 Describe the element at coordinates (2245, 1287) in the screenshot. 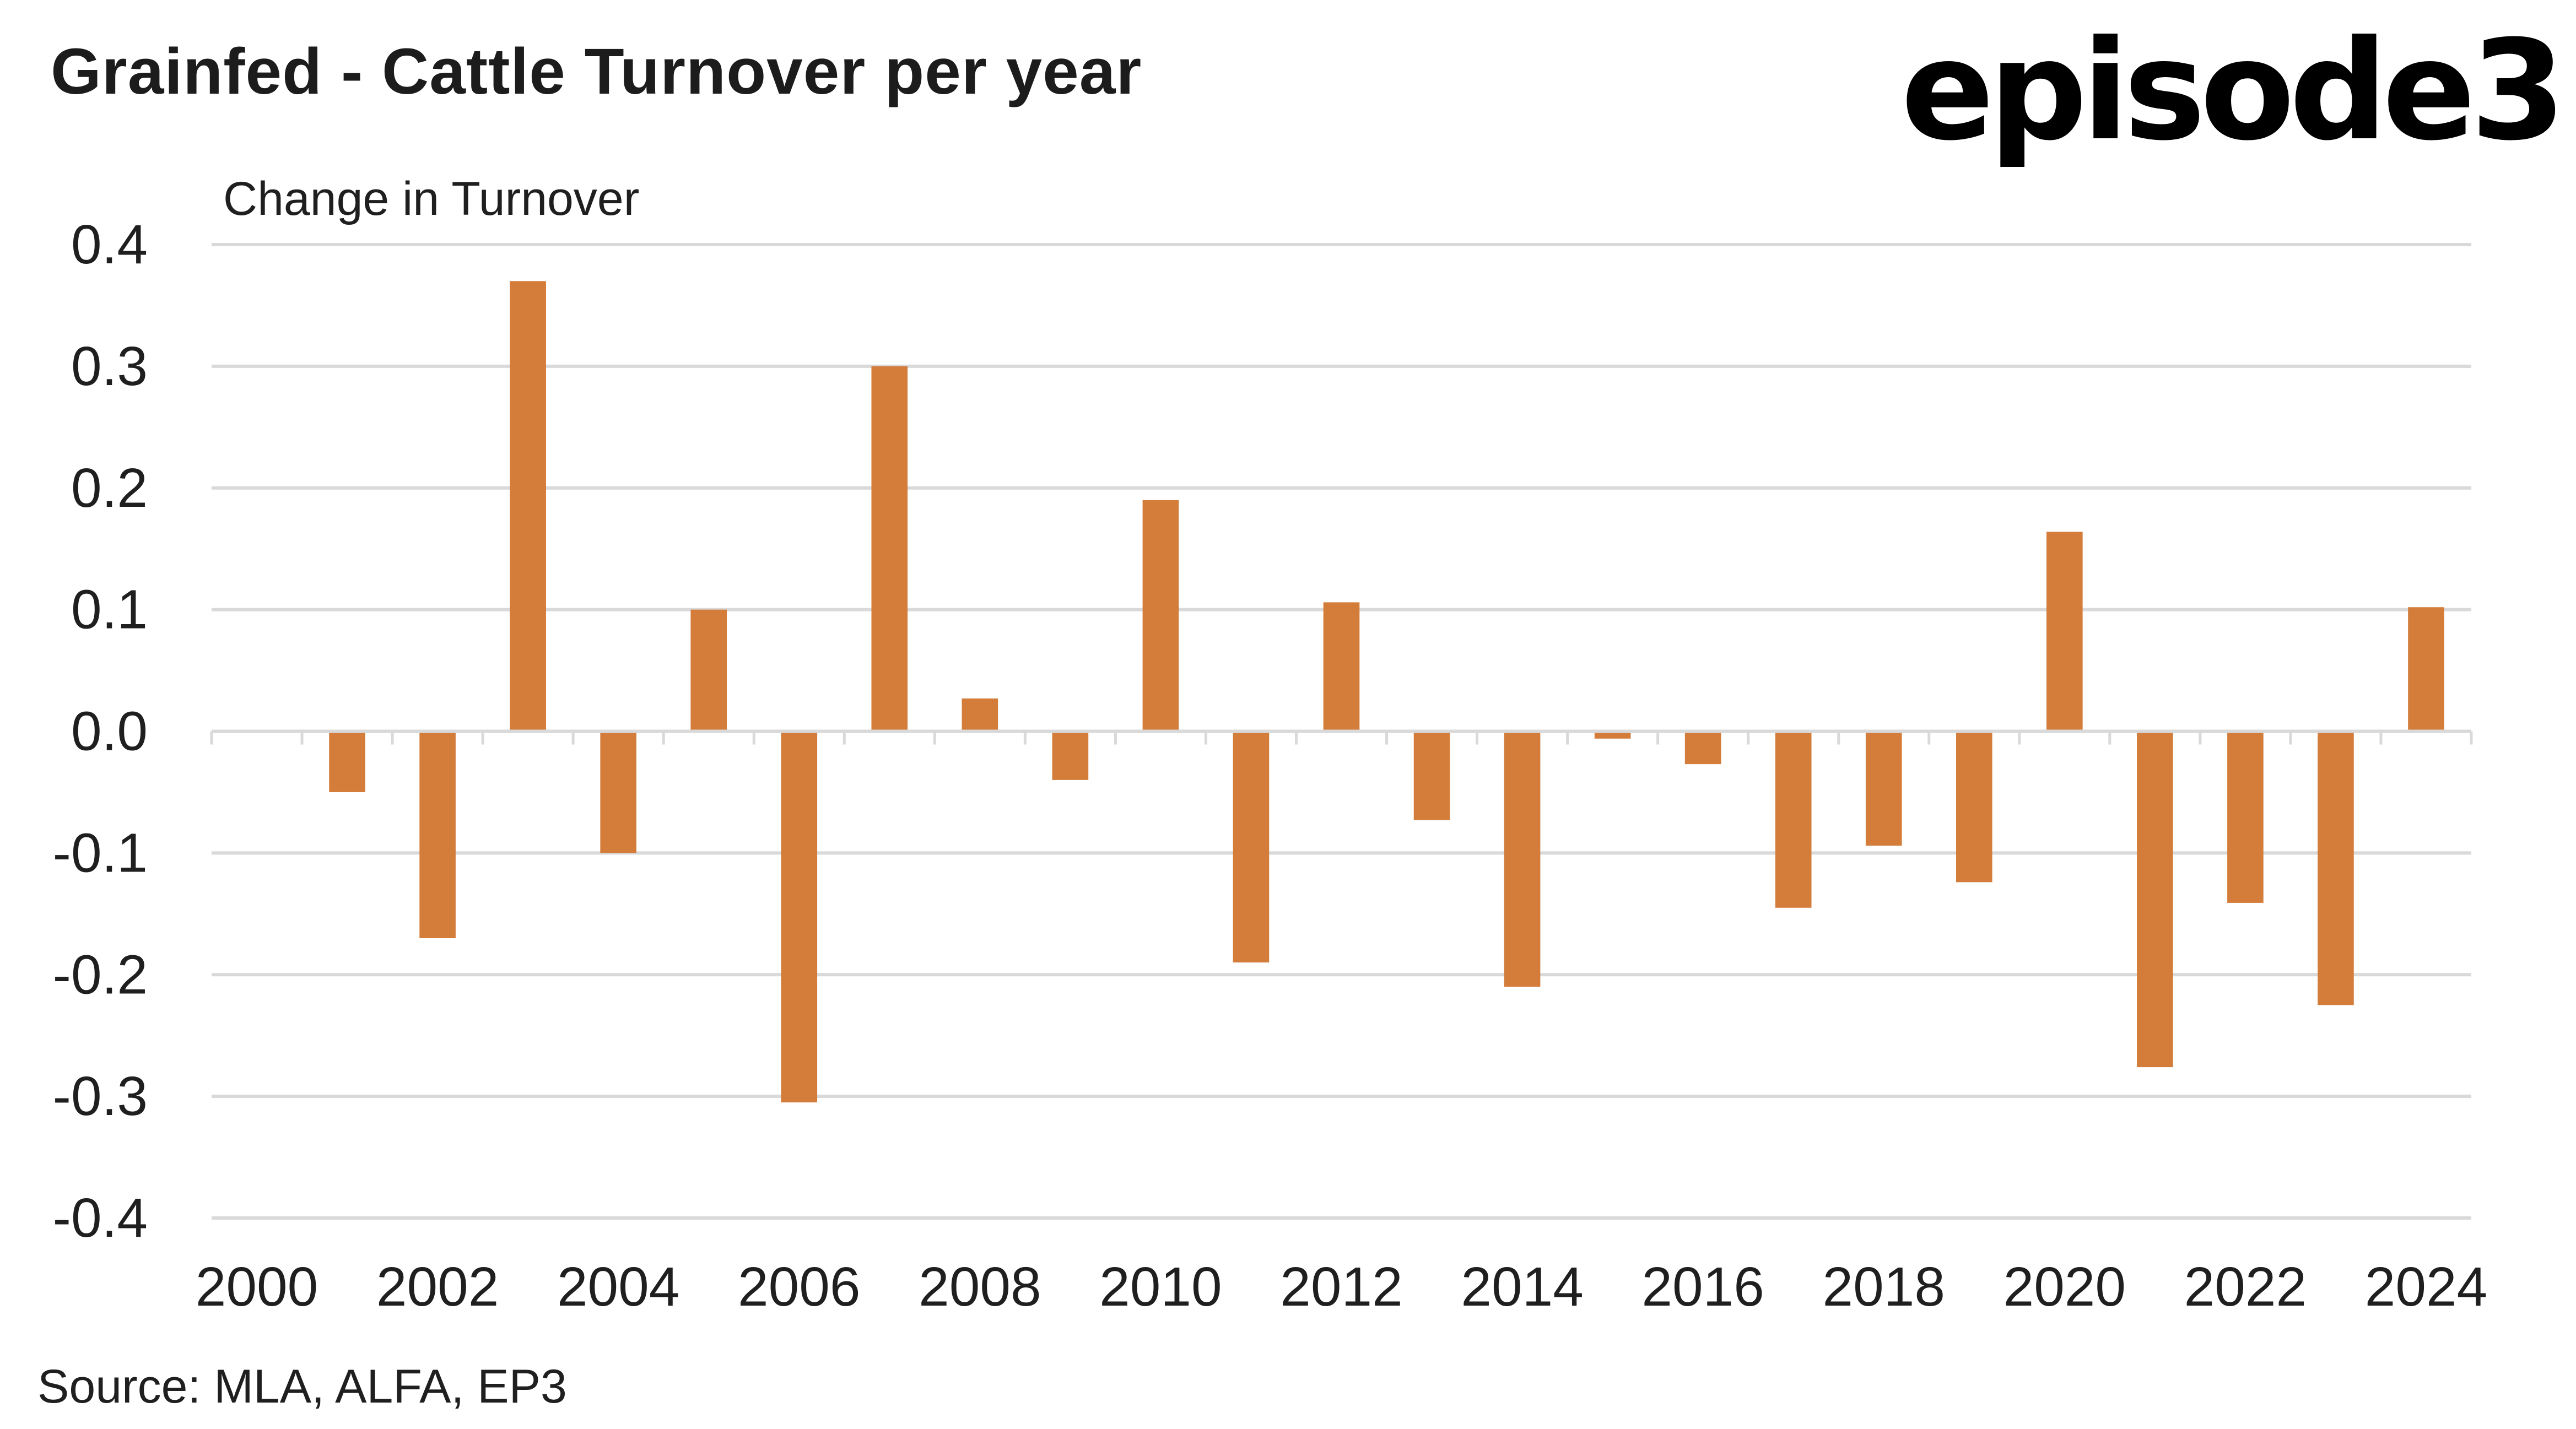

I see `x-tick-label: 2022` at that location.